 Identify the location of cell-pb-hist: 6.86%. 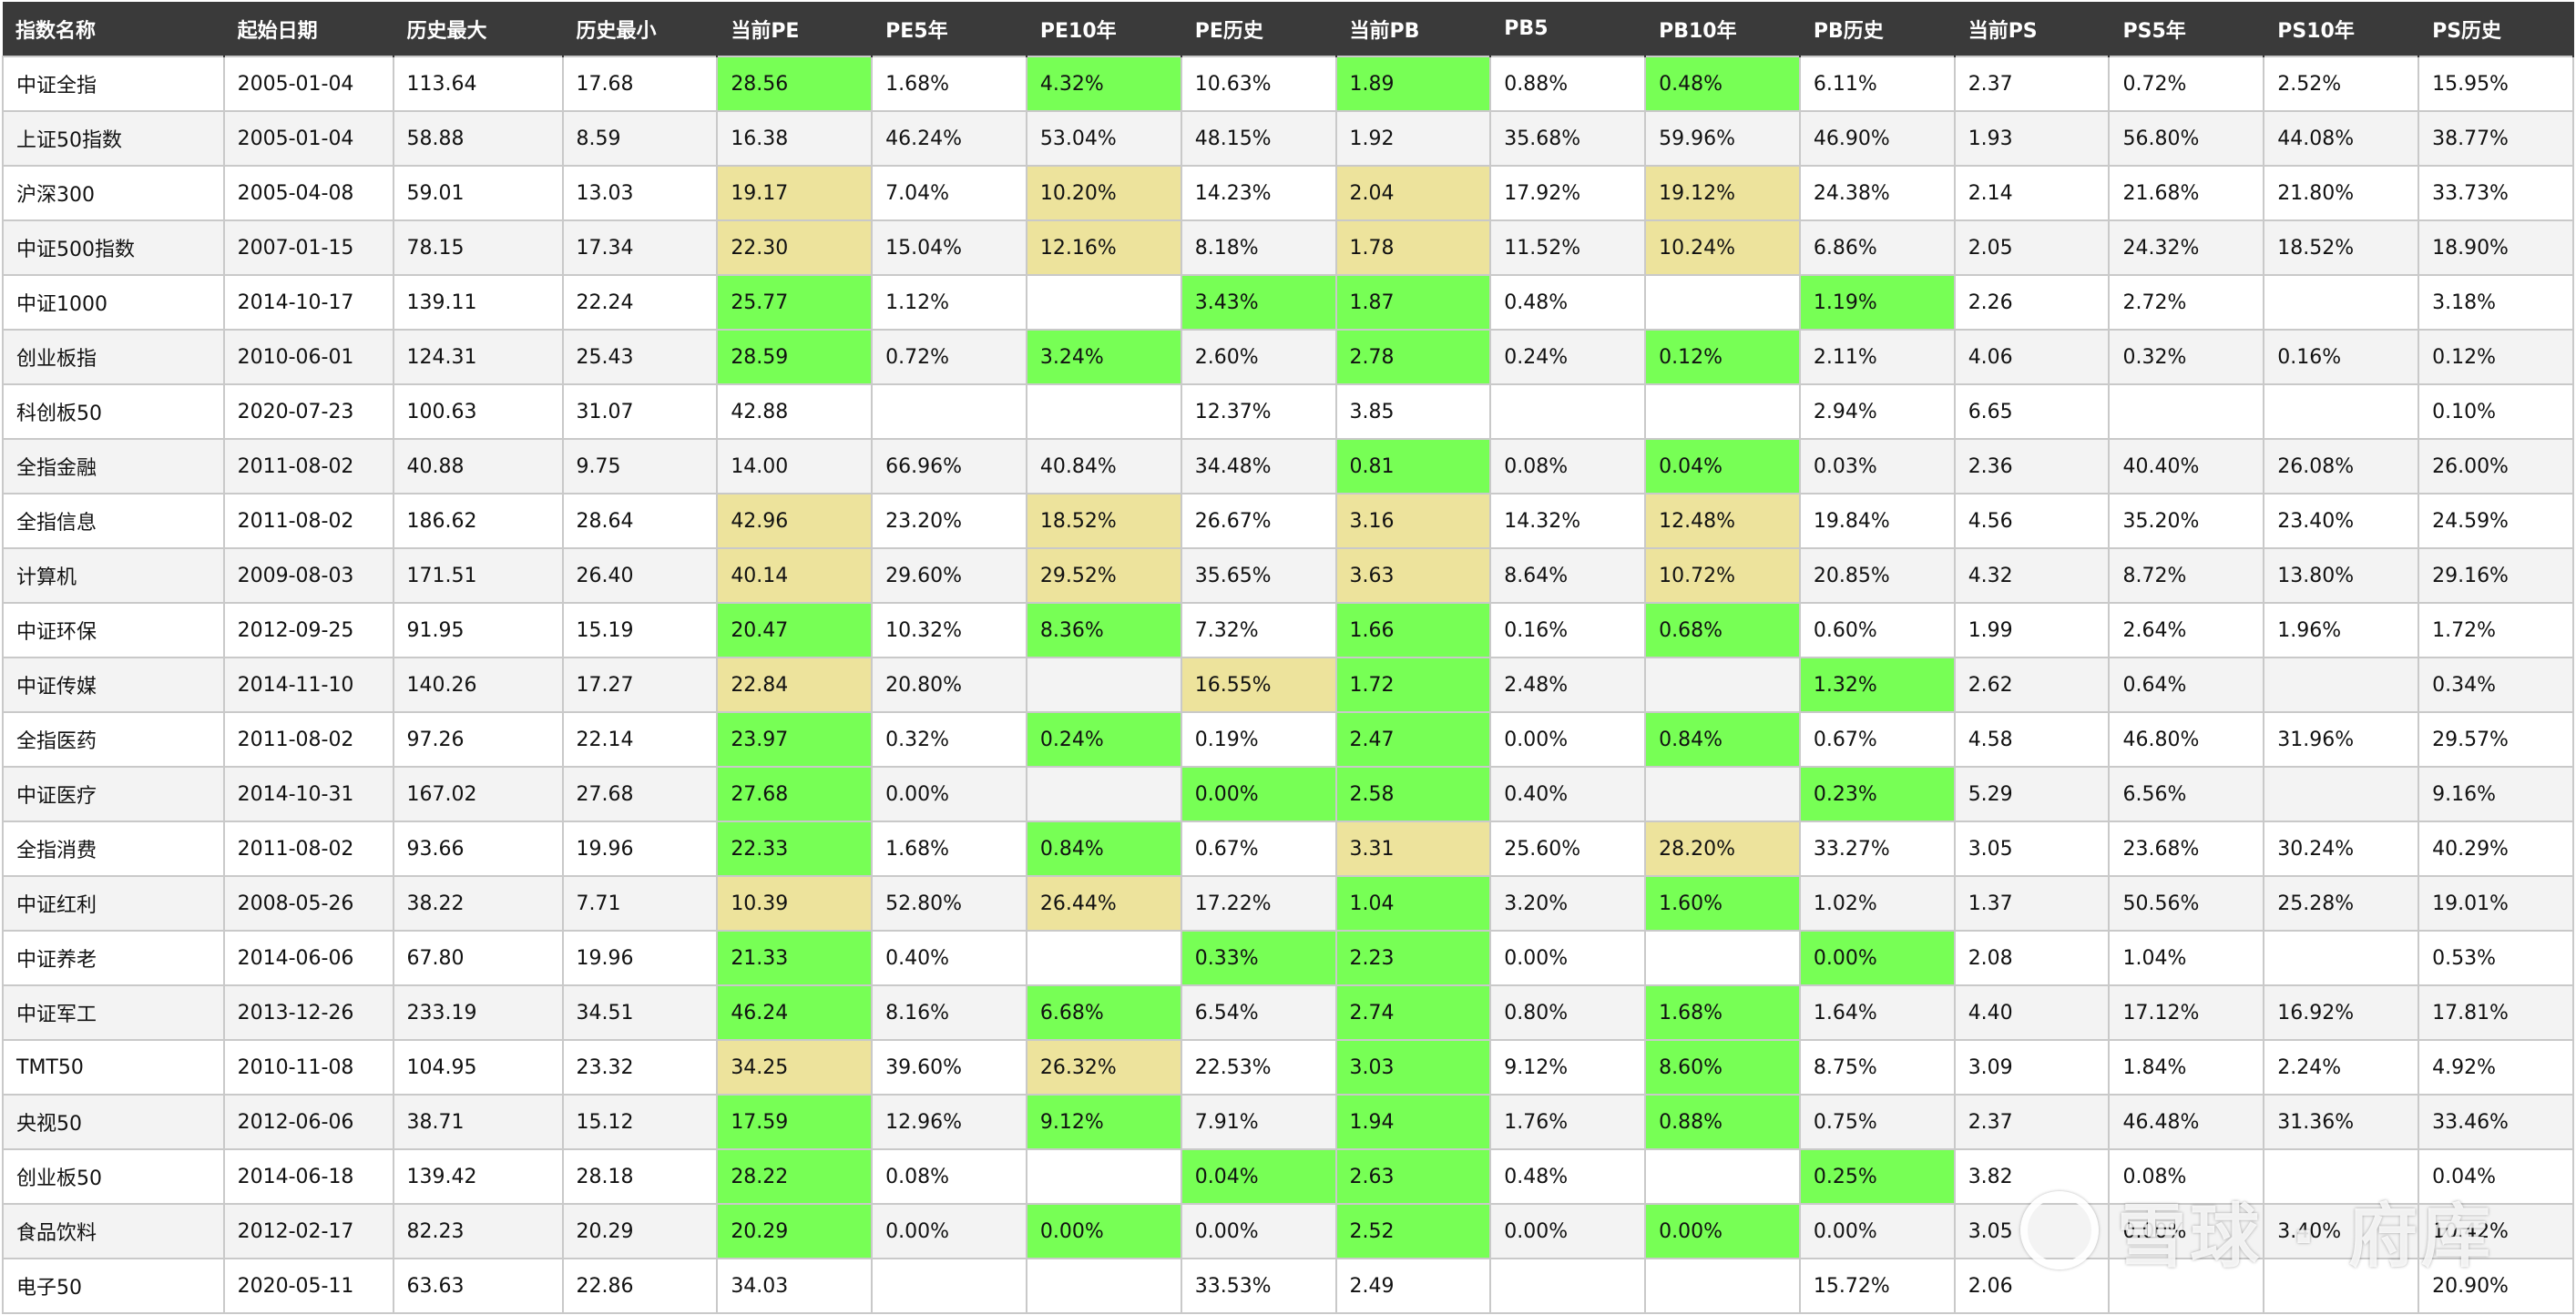
(1877, 248).